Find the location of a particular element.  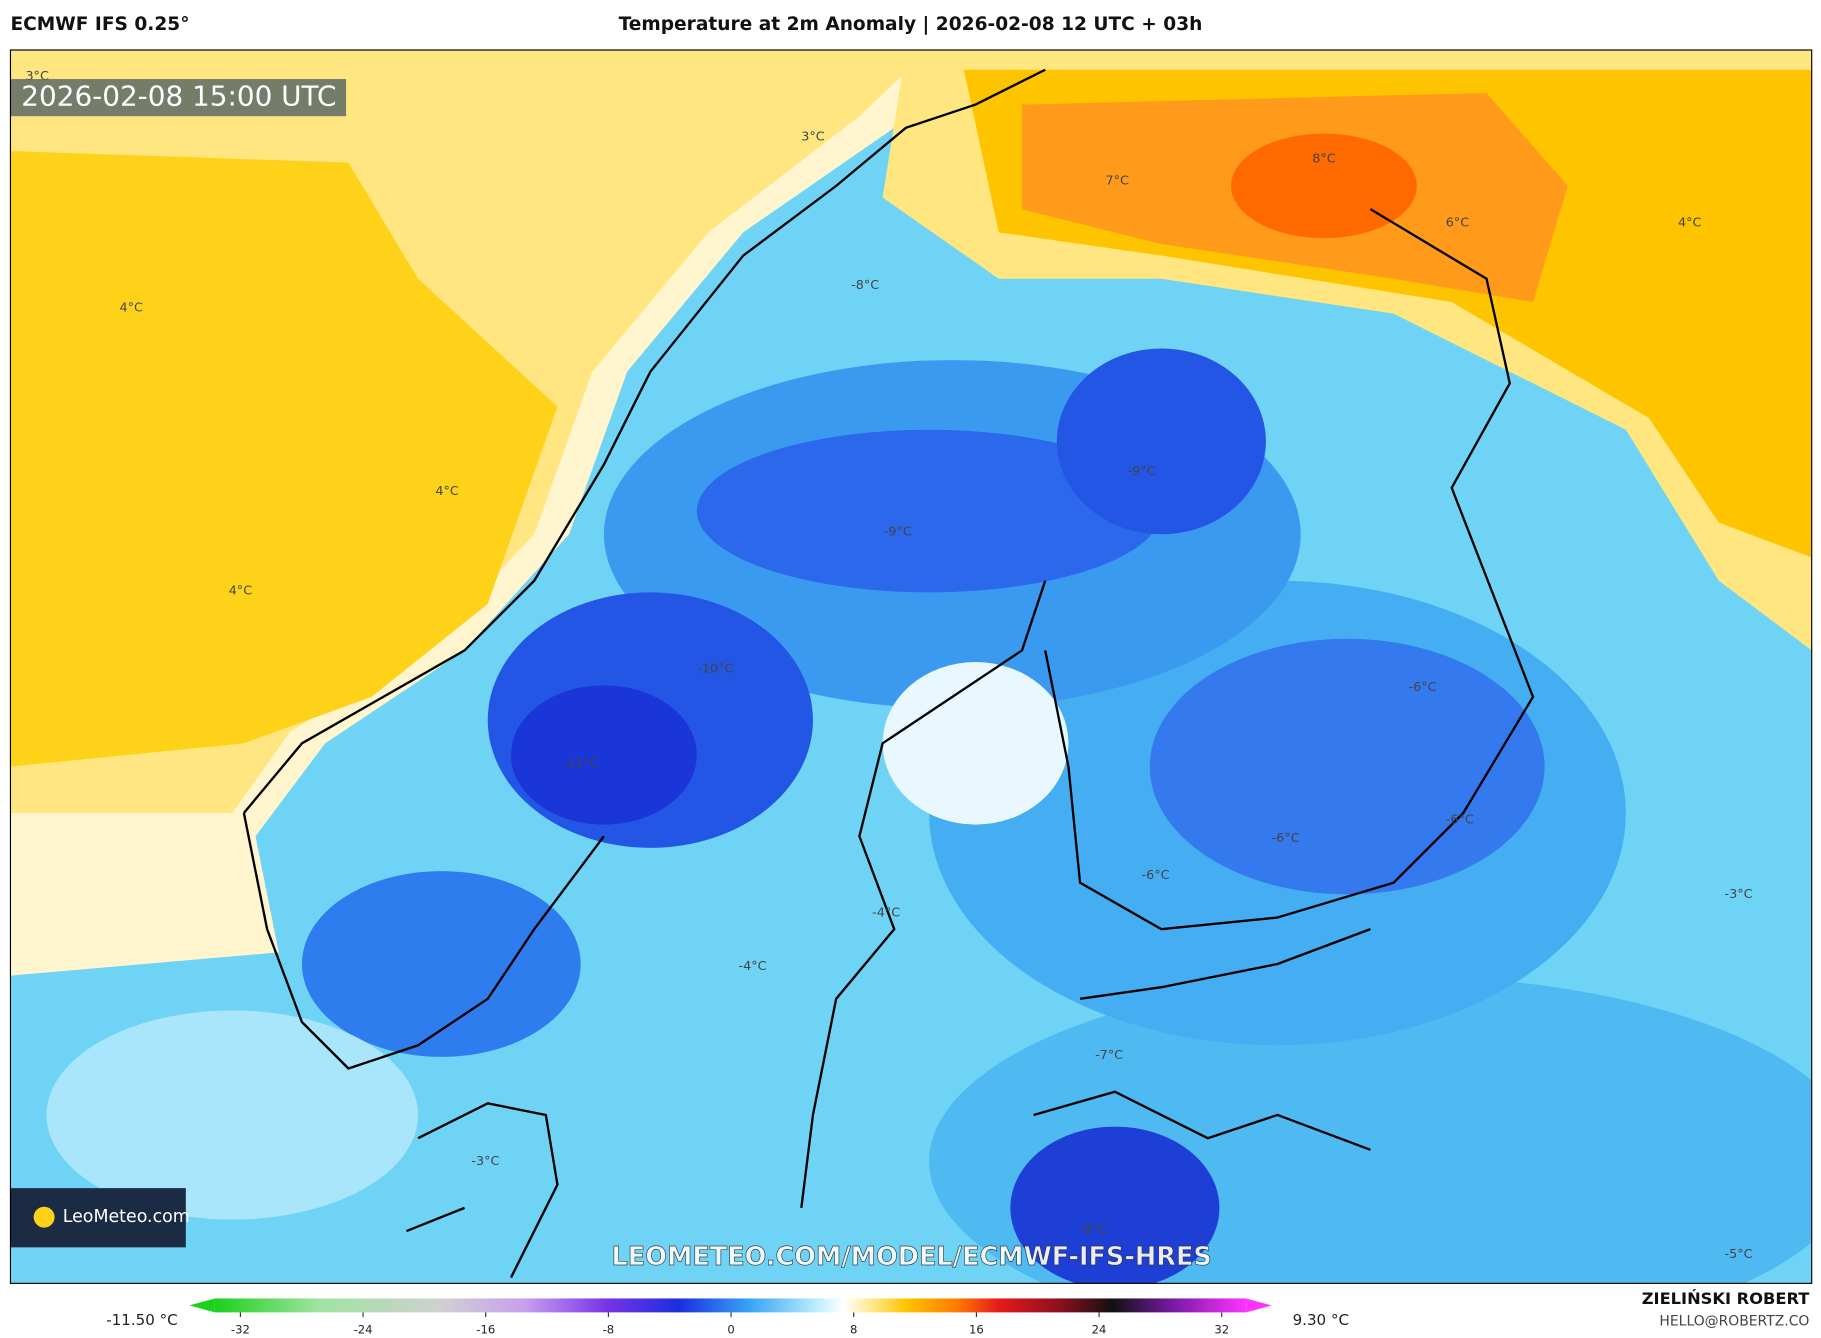

contour-label: 7°C is located at coordinates (1118, 181).